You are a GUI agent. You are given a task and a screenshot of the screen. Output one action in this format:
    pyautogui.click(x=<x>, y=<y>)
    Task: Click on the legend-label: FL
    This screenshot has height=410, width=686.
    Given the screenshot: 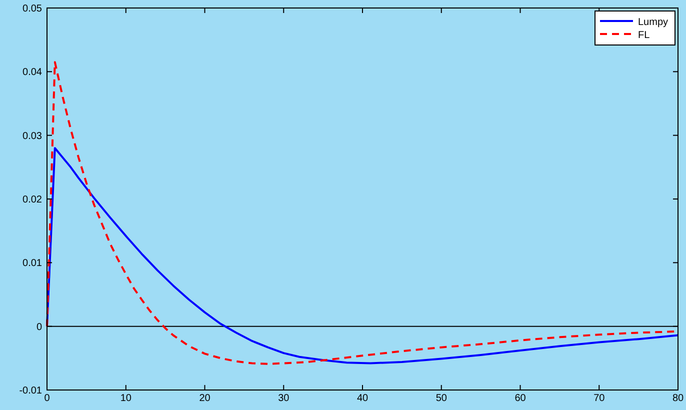 What is the action you would take?
    pyautogui.click(x=644, y=35)
    